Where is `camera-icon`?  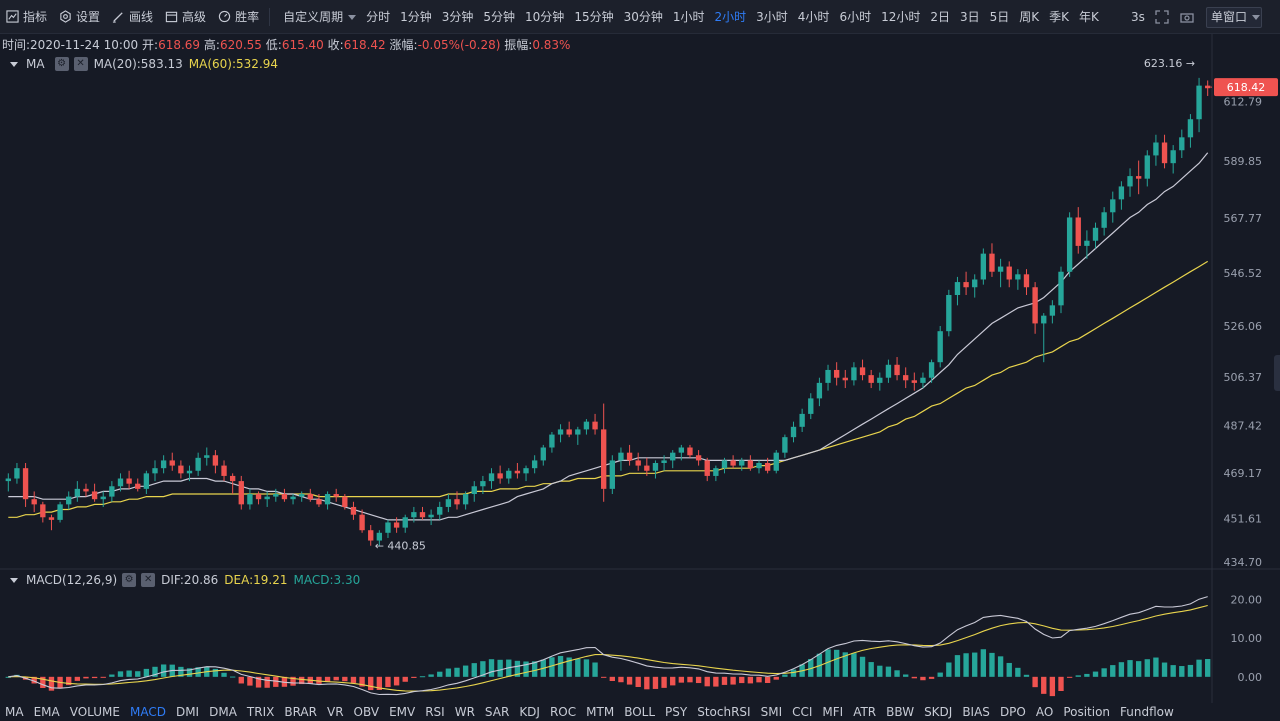 camera-icon is located at coordinates (1187, 17).